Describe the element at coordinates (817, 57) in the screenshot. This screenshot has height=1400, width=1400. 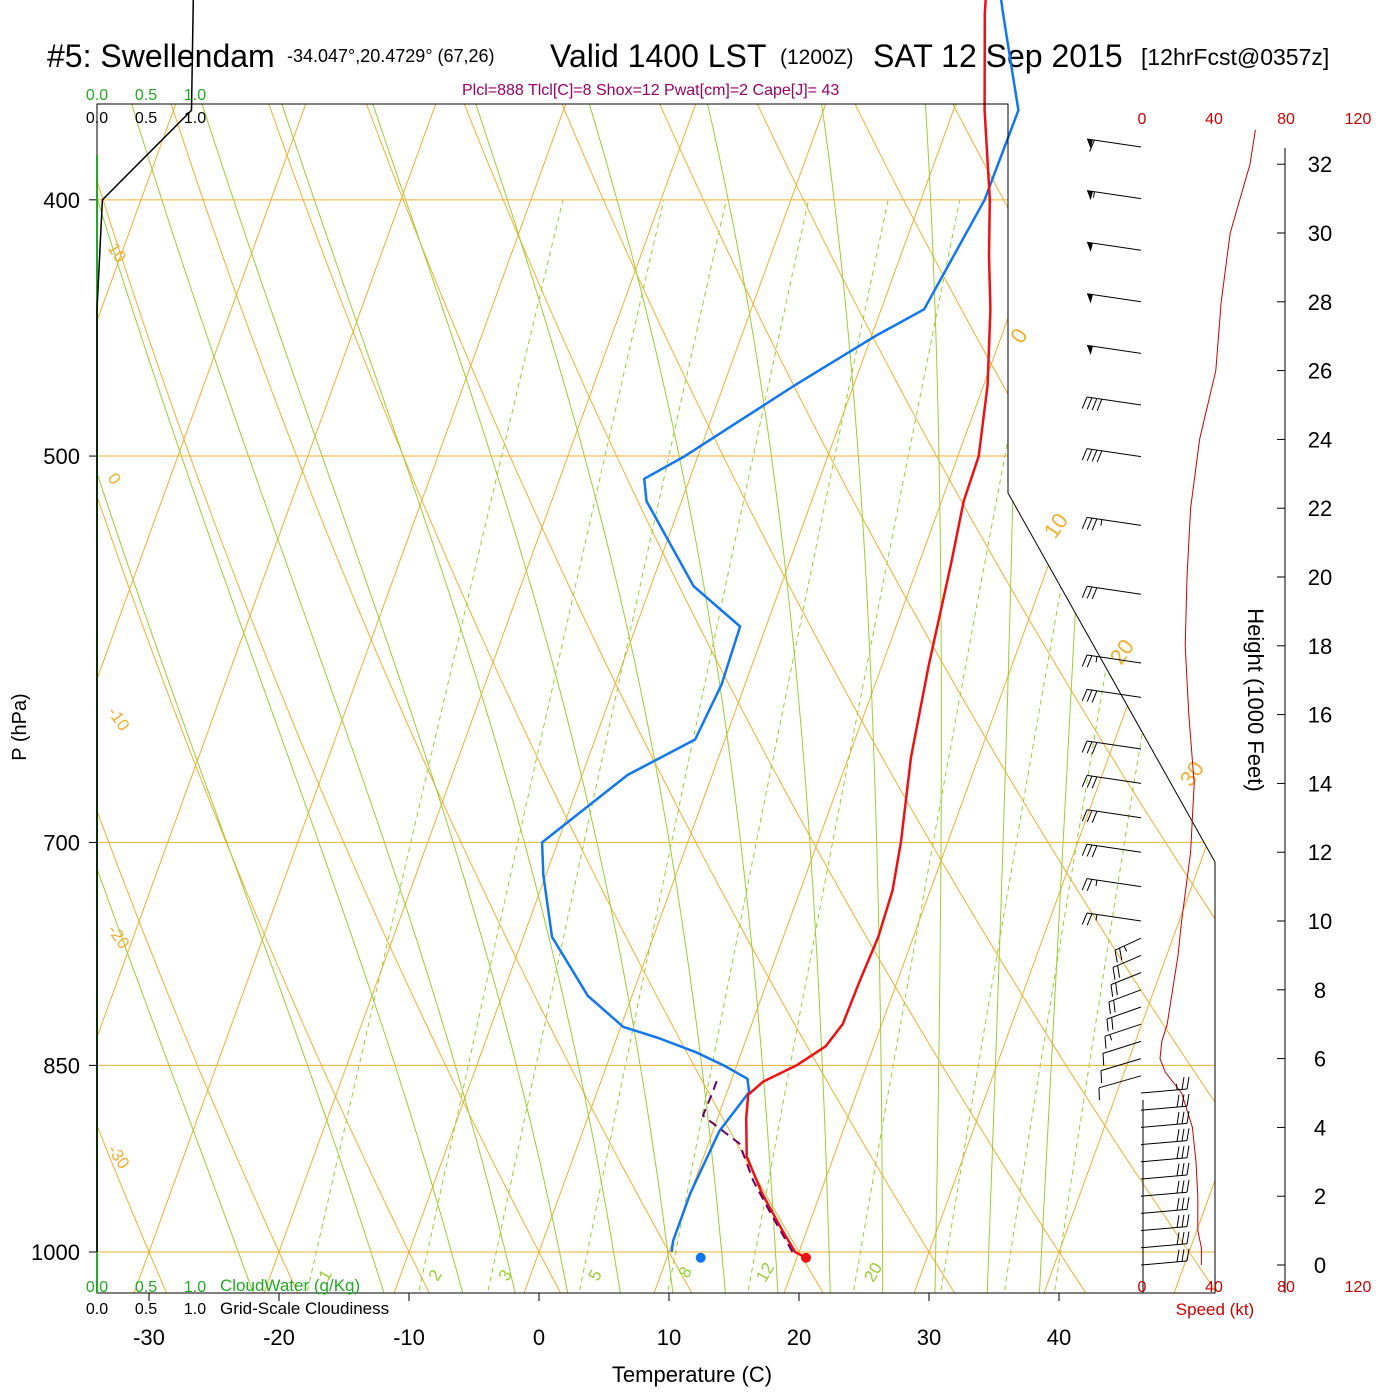
I see `zulu-time: (1200Z)` at that location.